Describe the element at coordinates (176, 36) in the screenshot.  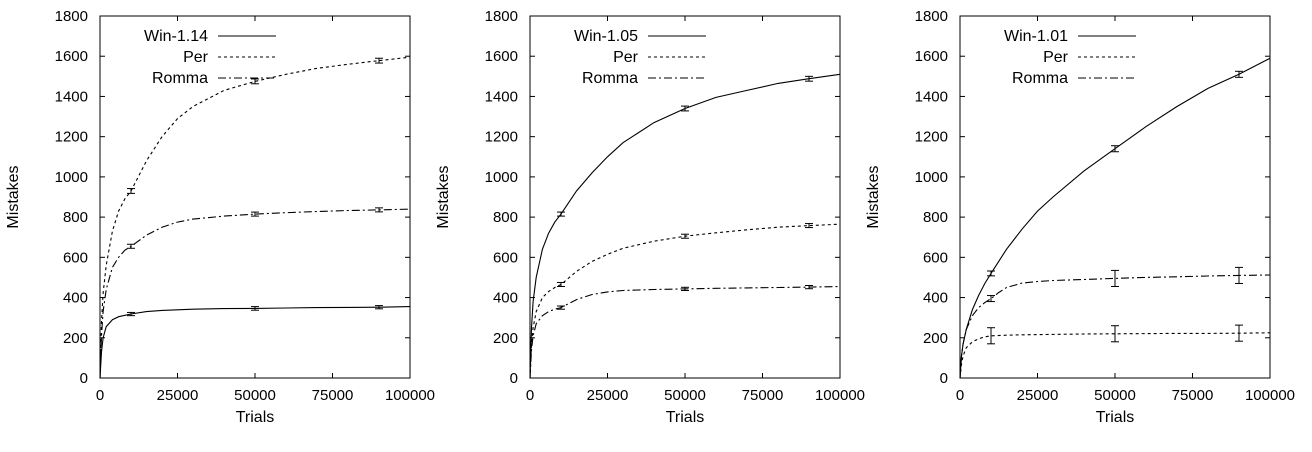
I see `legend-label: Win-1.14` at that location.